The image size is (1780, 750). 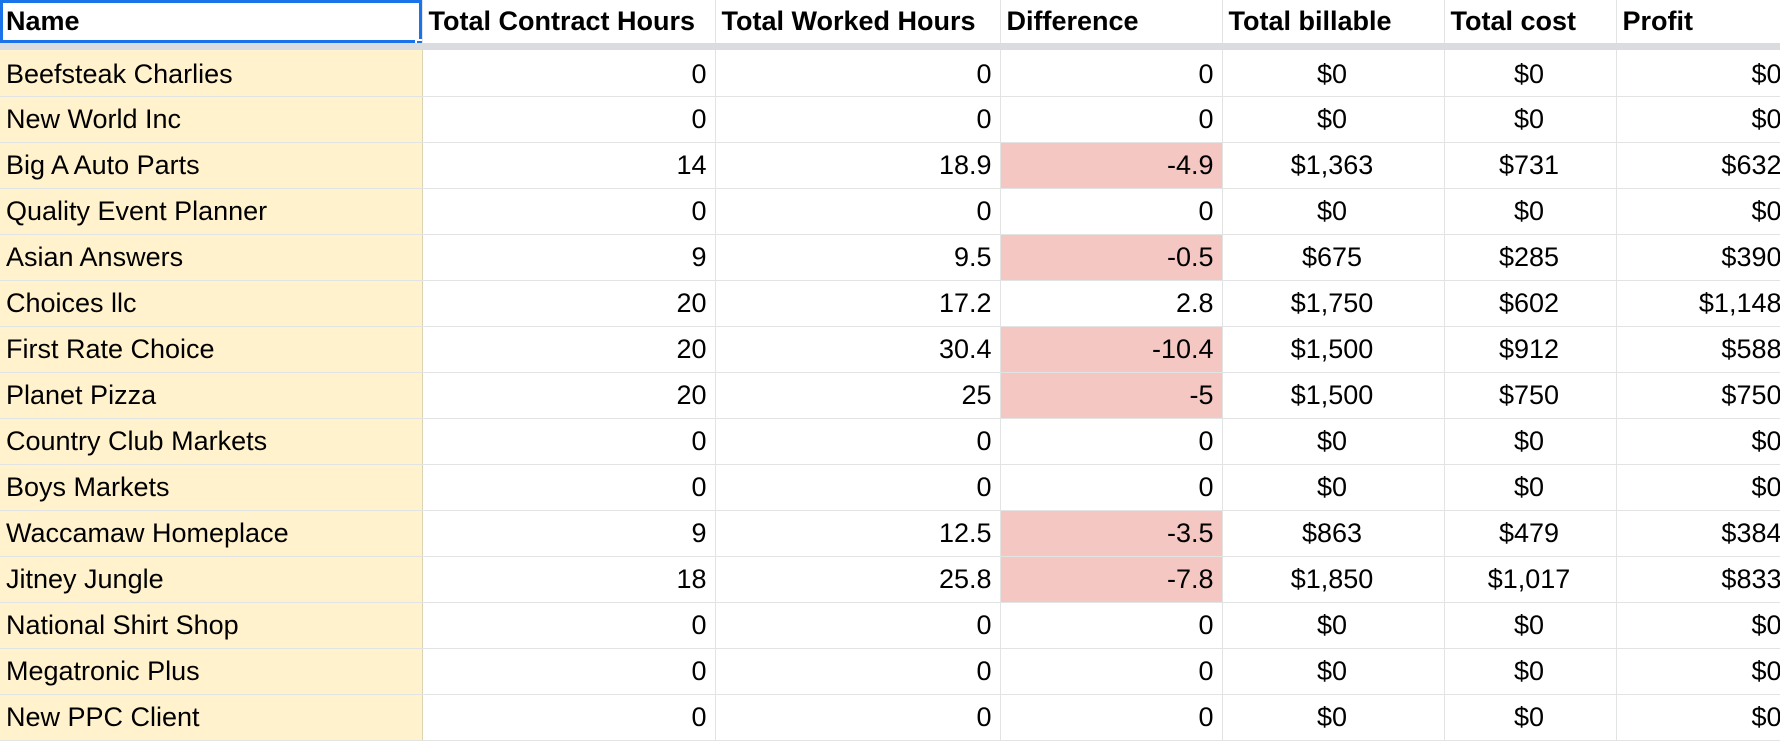 What do you see at coordinates (1530, 579) in the screenshot?
I see `cell-total-cost: $1,017` at bounding box center [1530, 579].